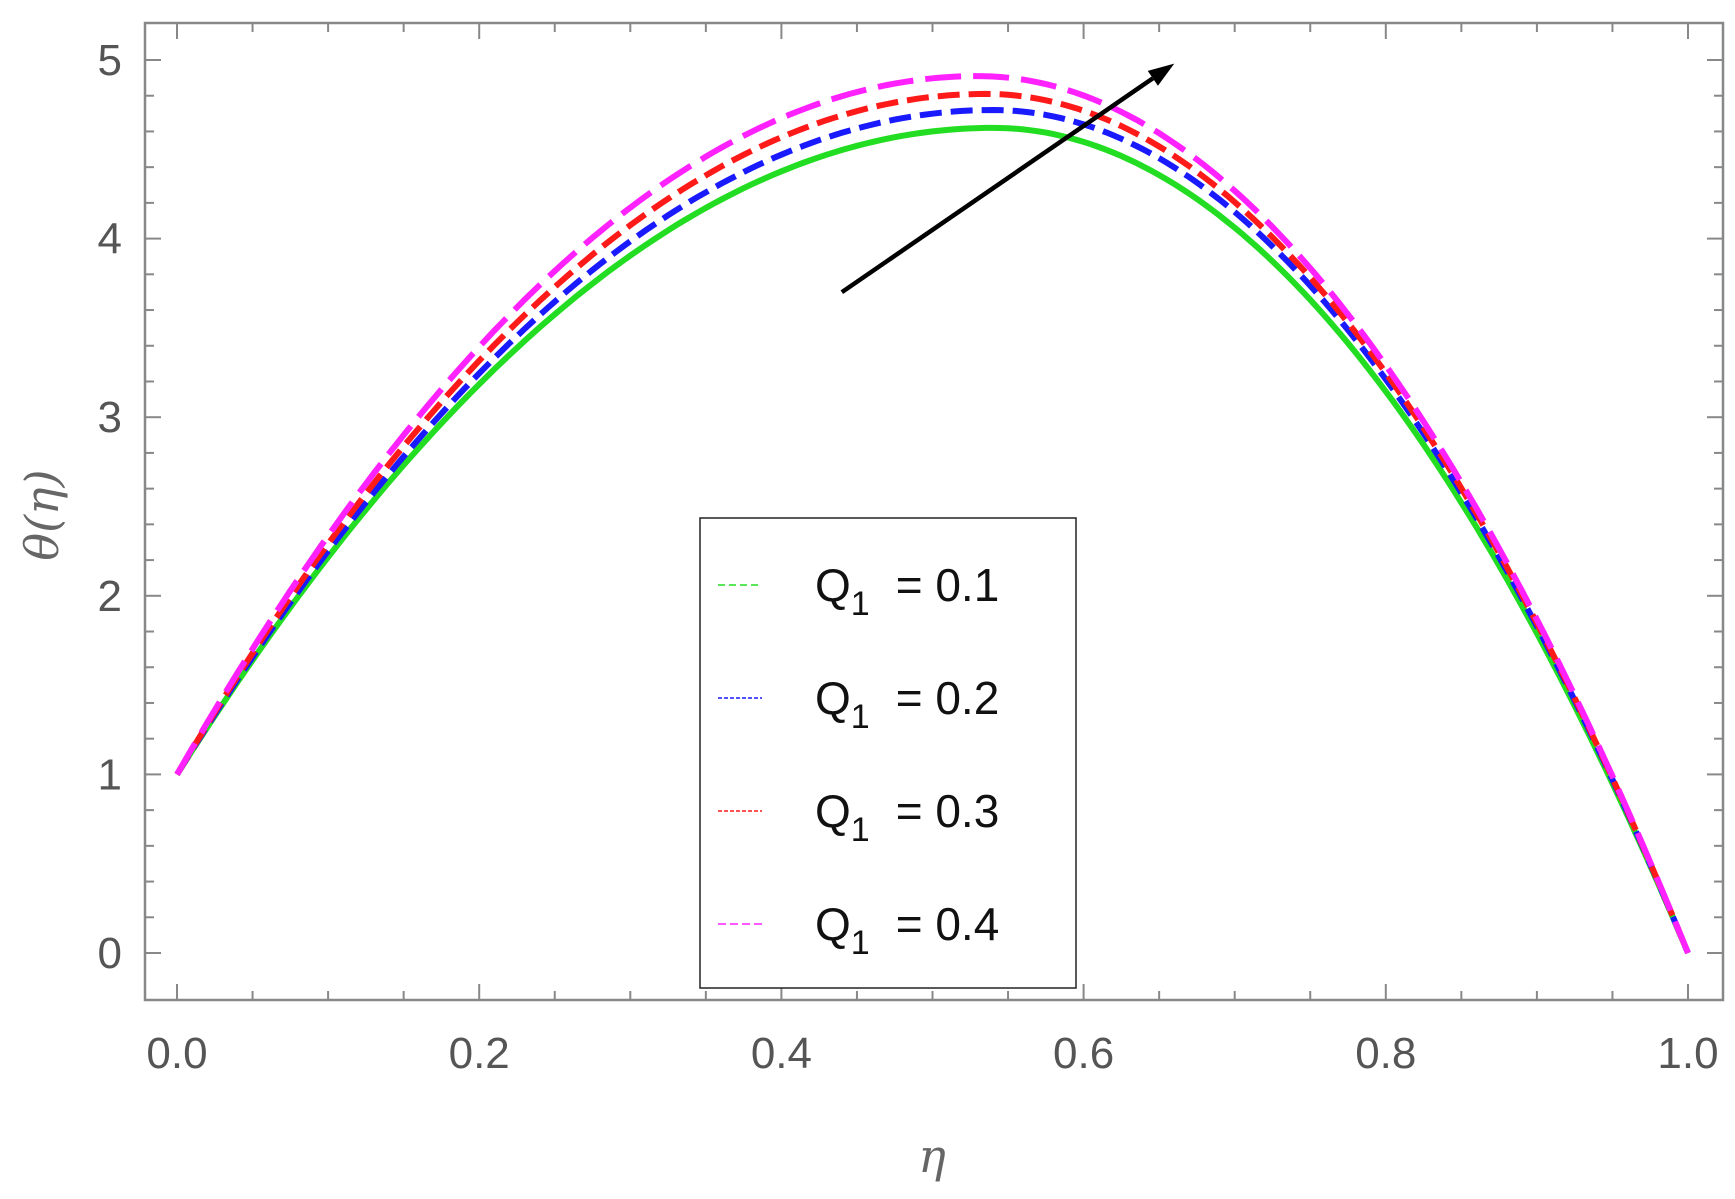 The image size is (1735, 1199). I want to click on y-tick-label: 5, so click(110, 60).